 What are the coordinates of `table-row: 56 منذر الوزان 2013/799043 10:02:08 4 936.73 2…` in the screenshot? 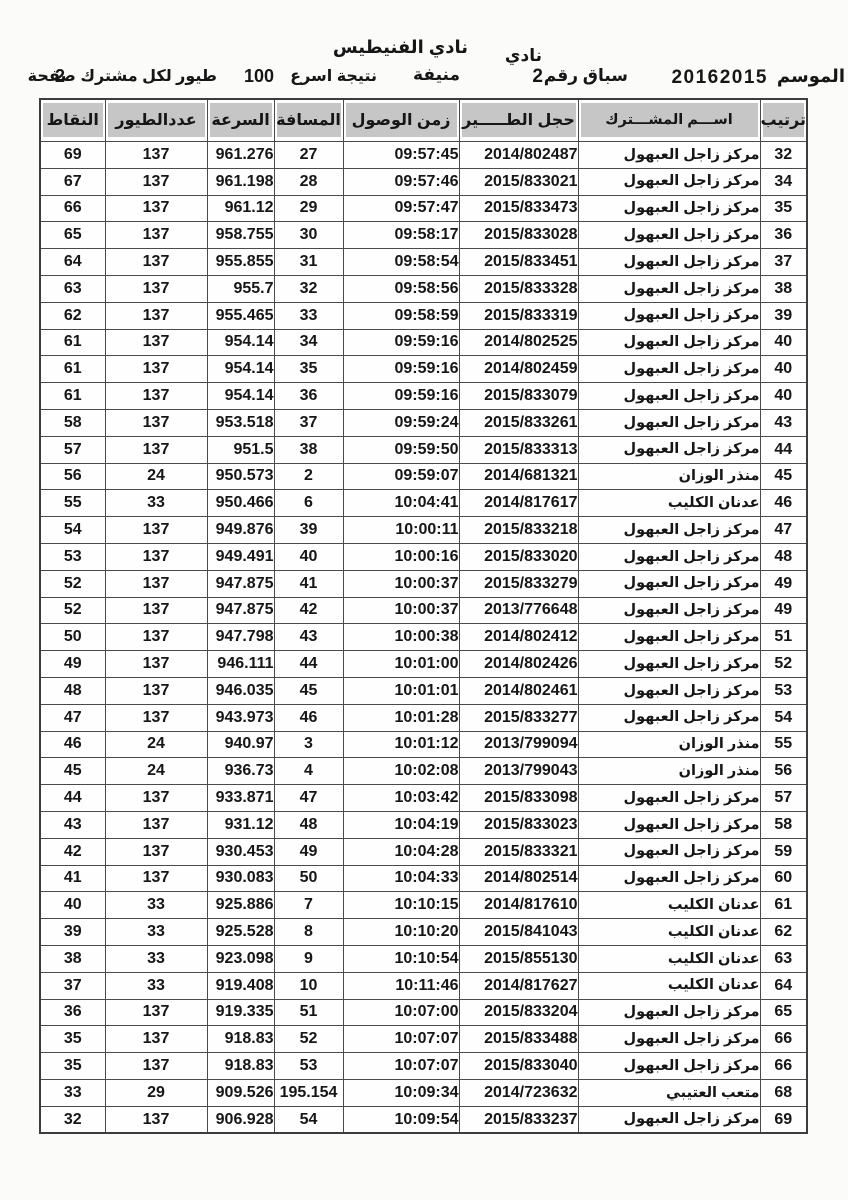 It's located at (423, 771).